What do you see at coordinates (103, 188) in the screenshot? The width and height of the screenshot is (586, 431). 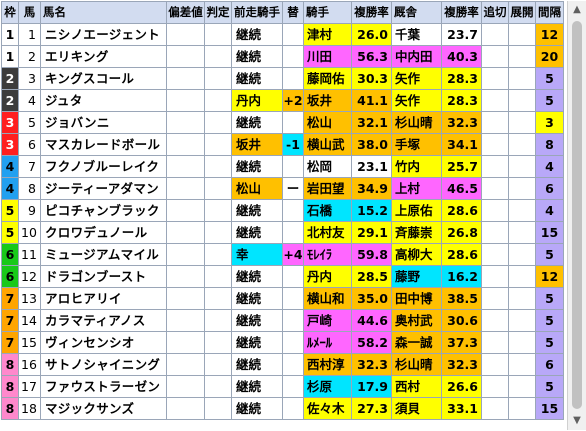 I see `horse-name: ジーティーアダマン` at bounding box center [103, 188].